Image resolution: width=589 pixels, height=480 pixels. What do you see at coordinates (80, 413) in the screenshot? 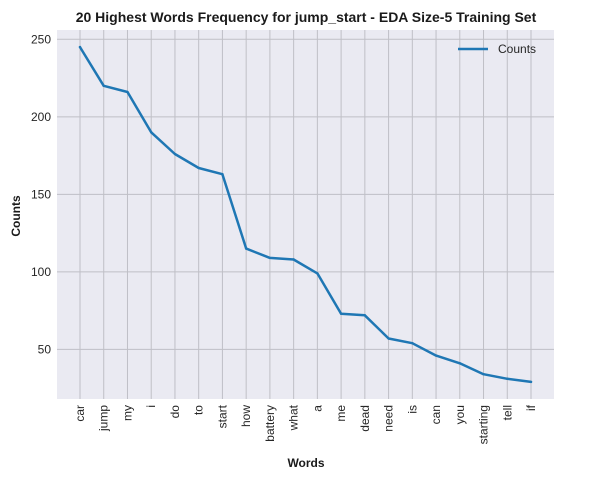
I see `x-tick-label: car` at bounding box center [80, 413].